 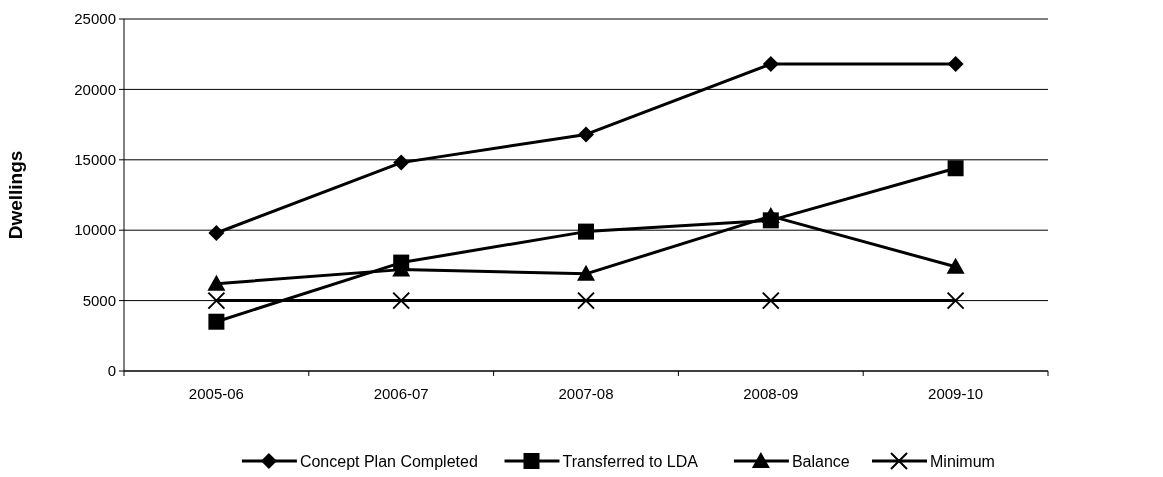 What do you see at coordinates (956, 393) in the screenshot?
I see `x-tick-label: 2009-10` at bounding box center [956, 393].